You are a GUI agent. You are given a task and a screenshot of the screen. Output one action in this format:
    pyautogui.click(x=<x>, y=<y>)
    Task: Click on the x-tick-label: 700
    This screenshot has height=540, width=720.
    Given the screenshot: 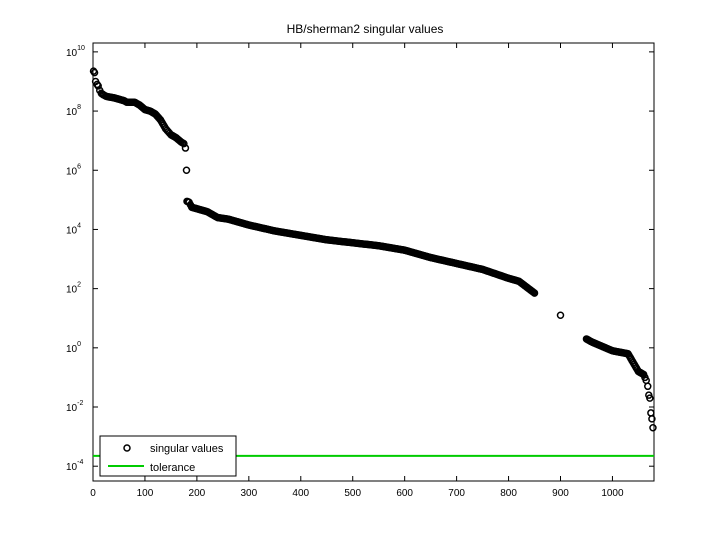 What is the action you would take?
    pyautogui.click(x=456, y=493)
    